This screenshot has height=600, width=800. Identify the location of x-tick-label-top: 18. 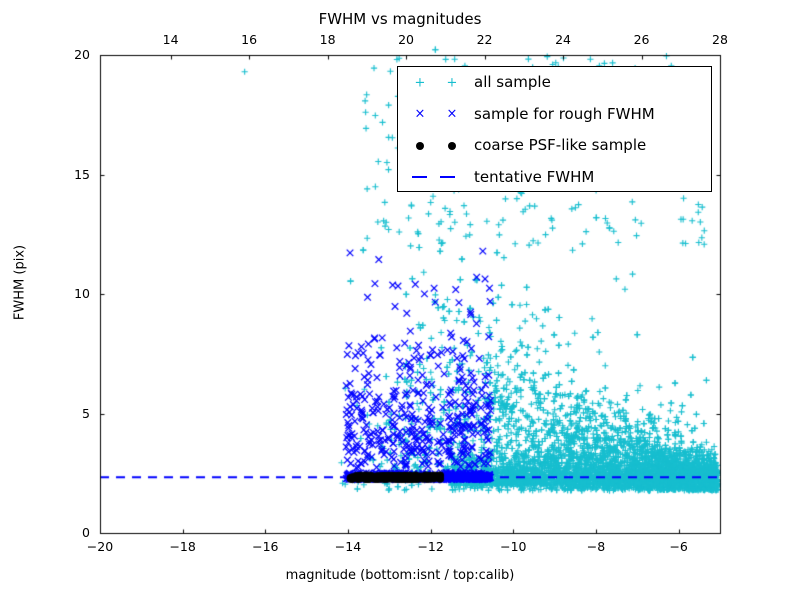
(327, 39).